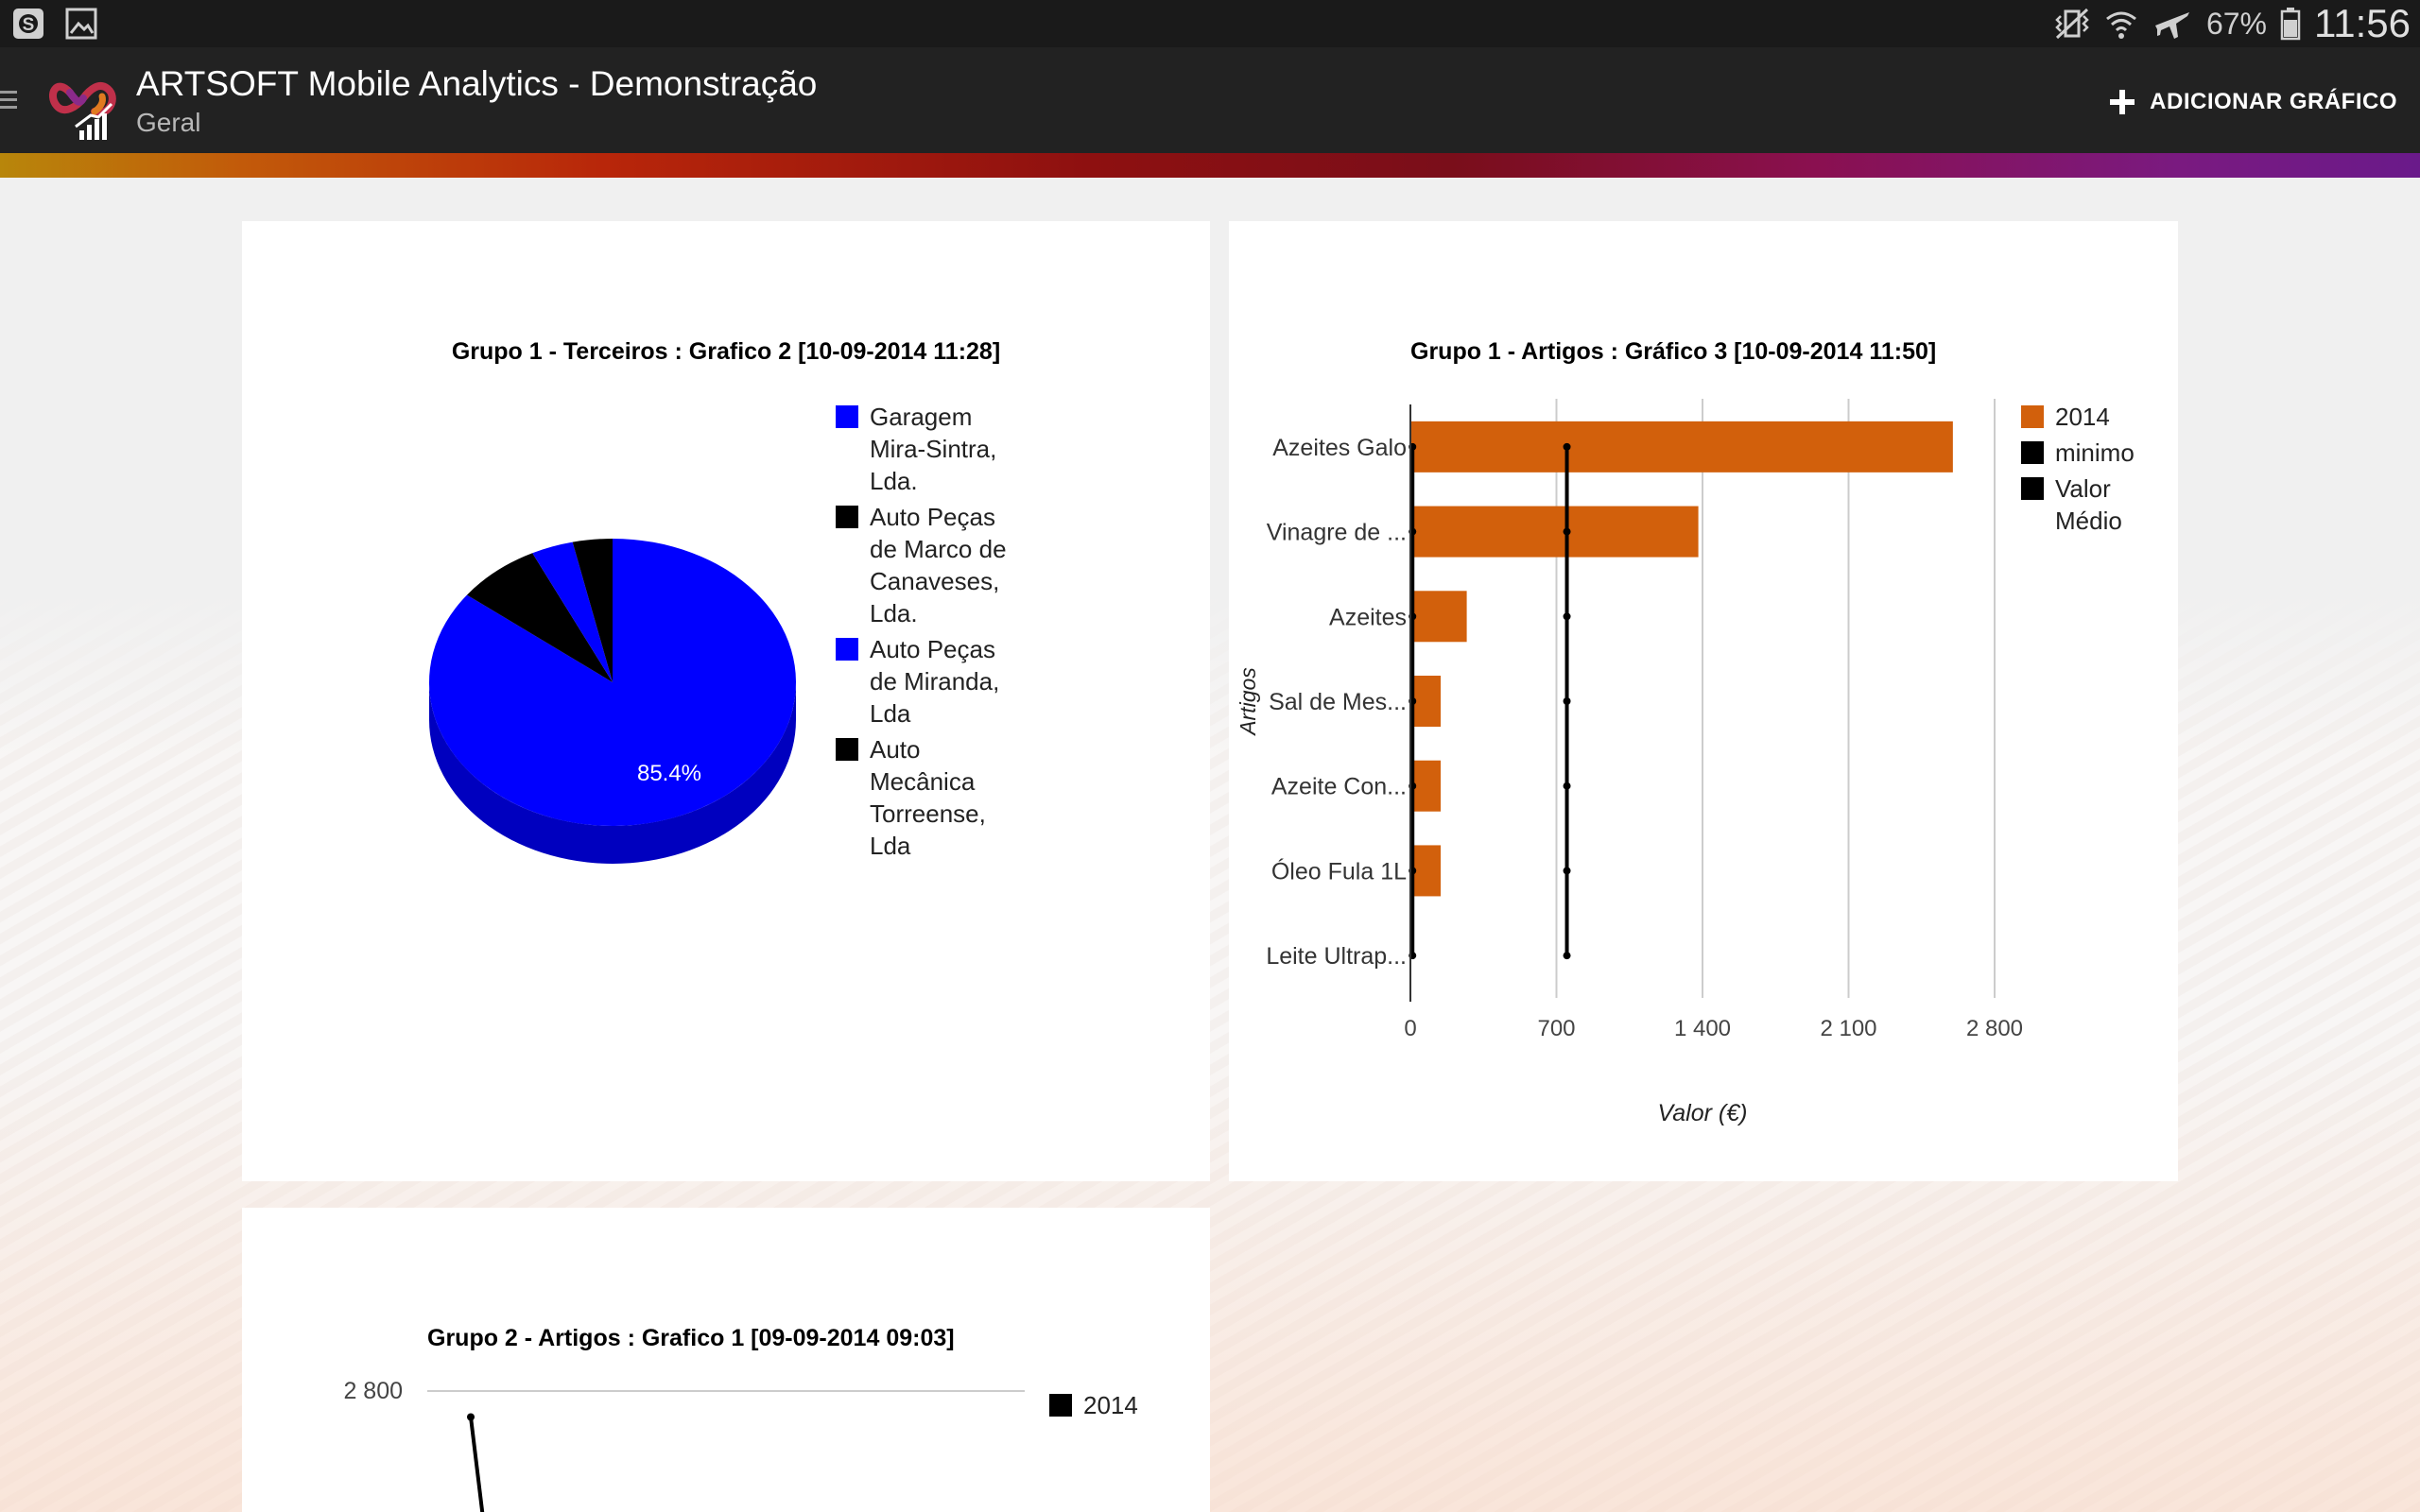 The width and height of the screenshot is (2420, 1512). Describe the element at coordinates (2089, 504) in the screenshot. I see `legend-item-label: Valor Médio` at that location.